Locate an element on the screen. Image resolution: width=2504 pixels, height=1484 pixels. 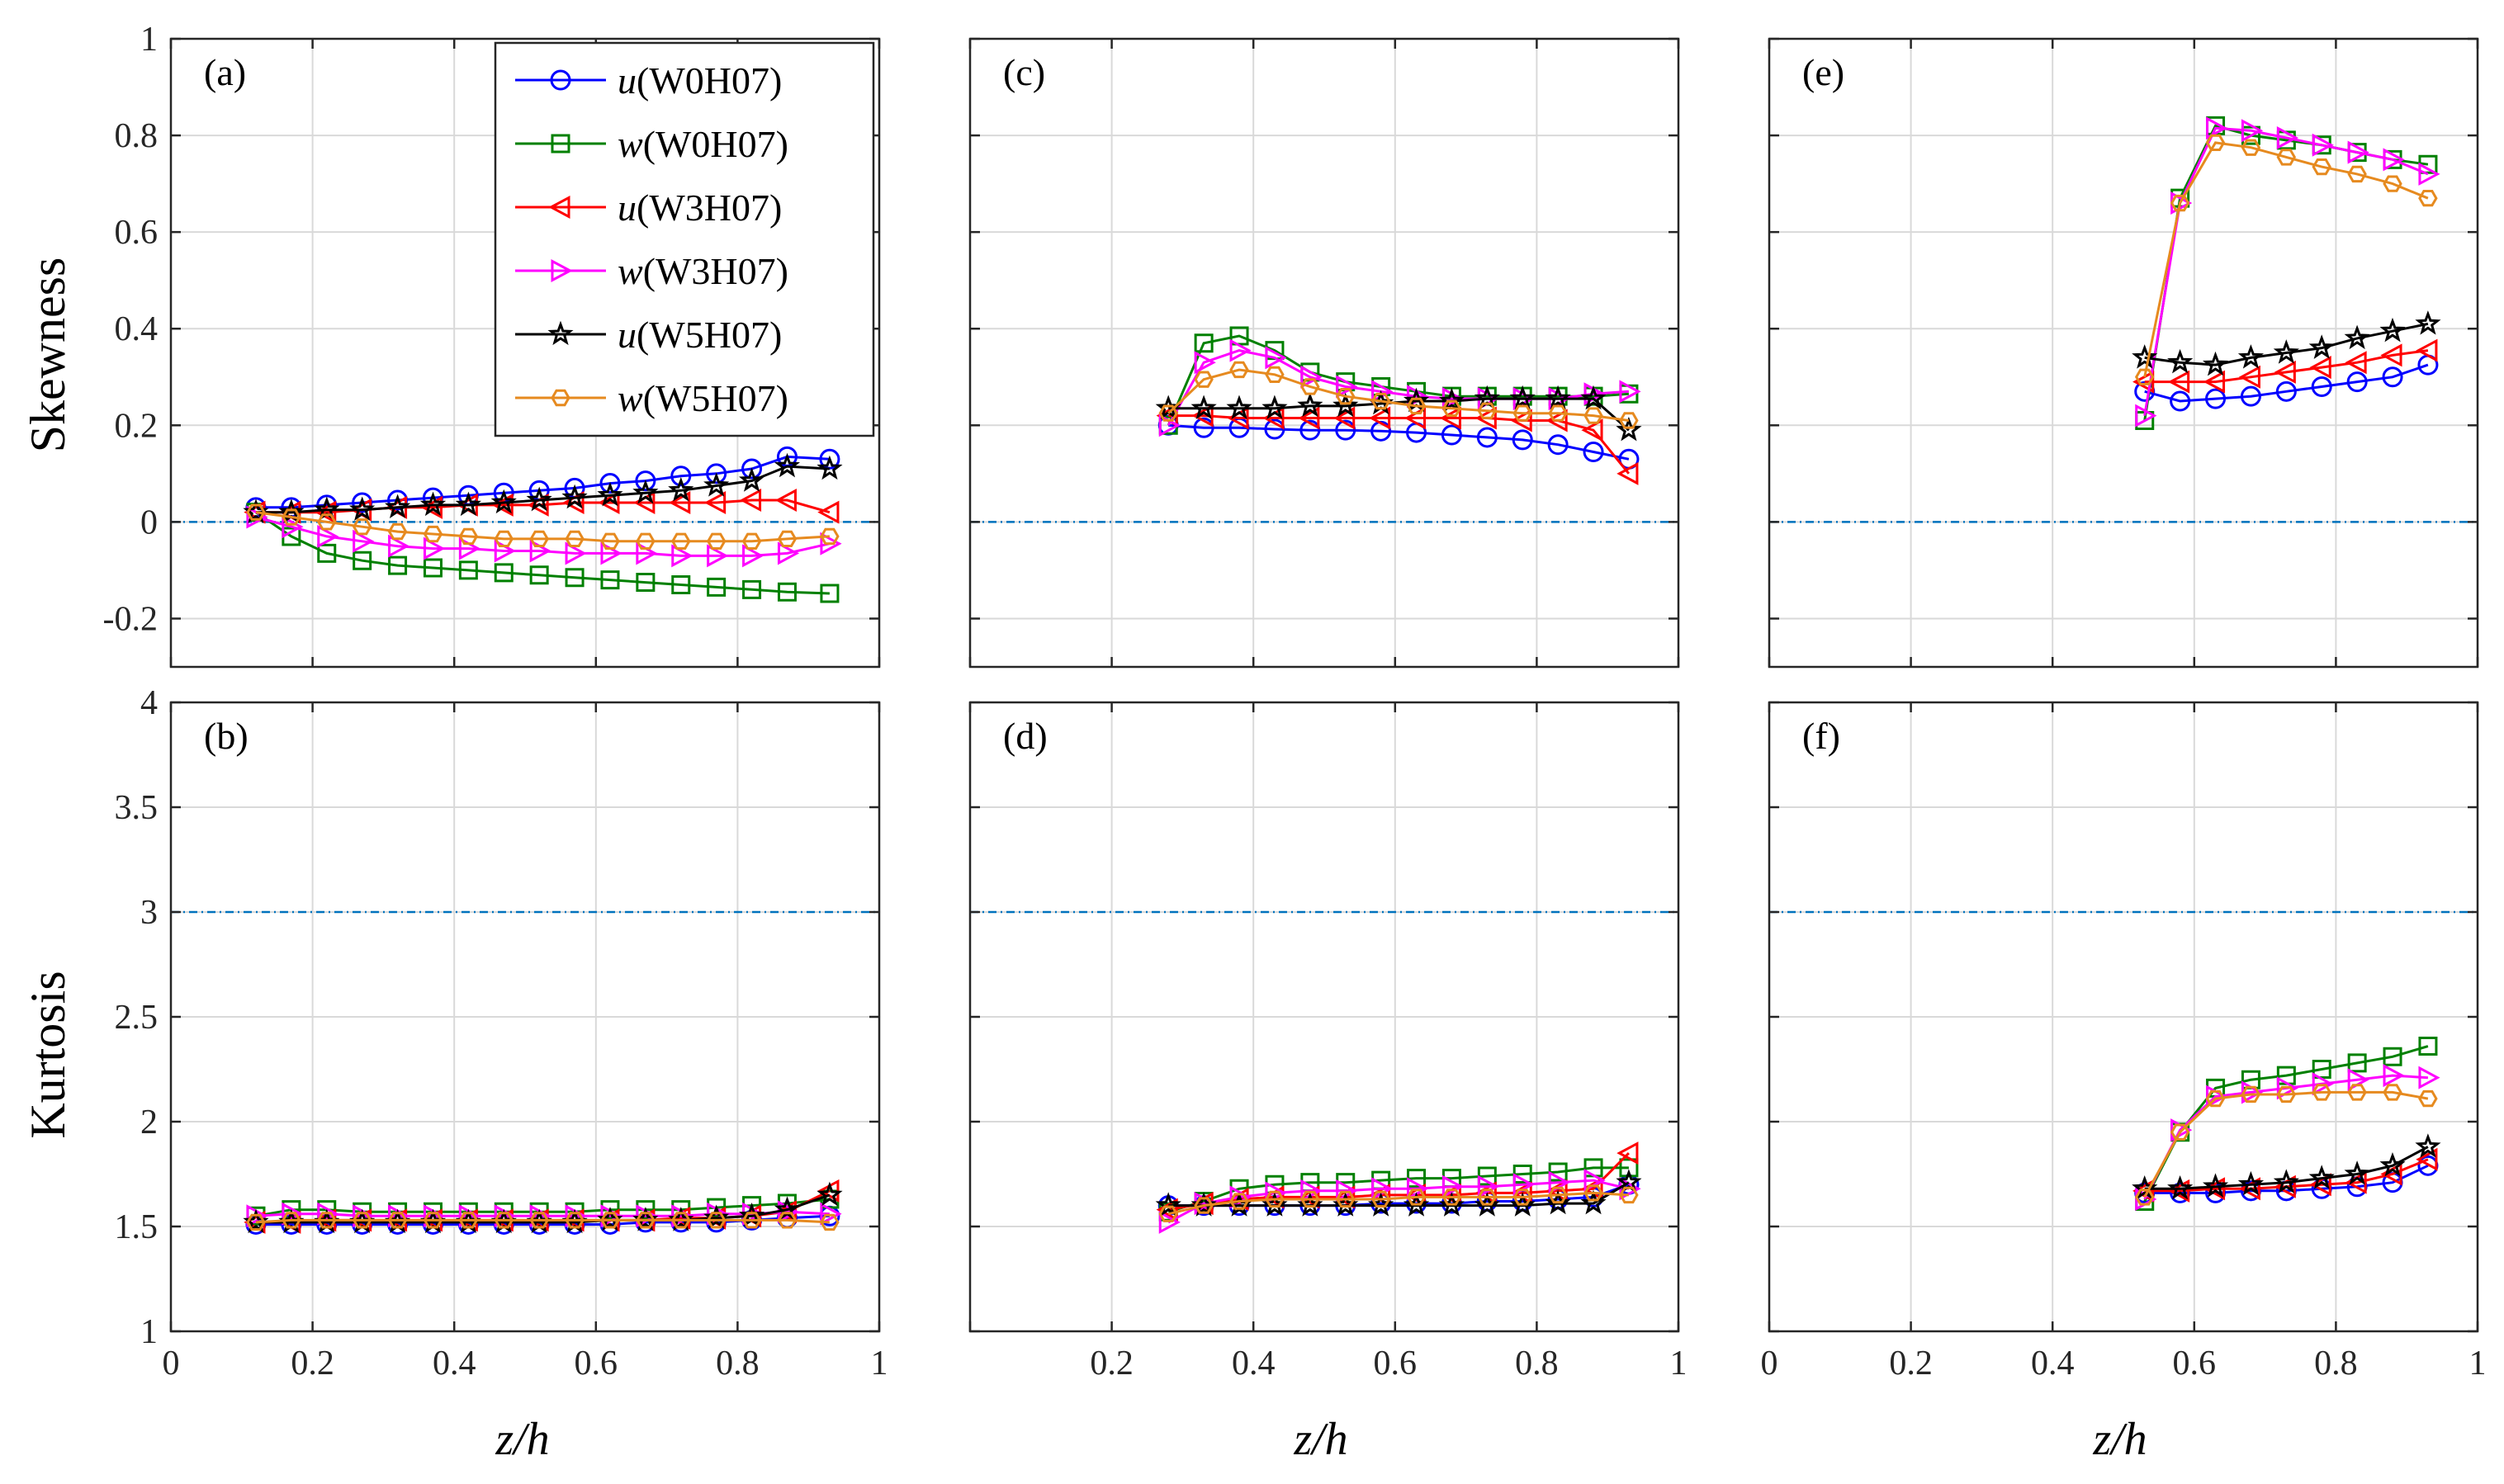
panel-label: (a) is located at coordinates (225, 72).